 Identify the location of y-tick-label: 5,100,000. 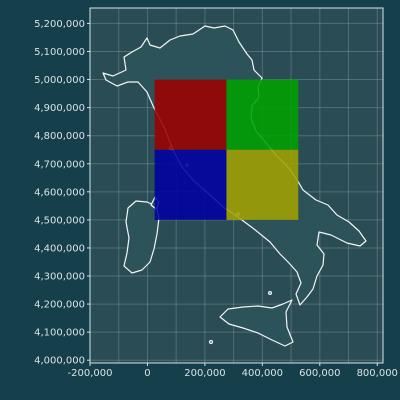
(59, 52).